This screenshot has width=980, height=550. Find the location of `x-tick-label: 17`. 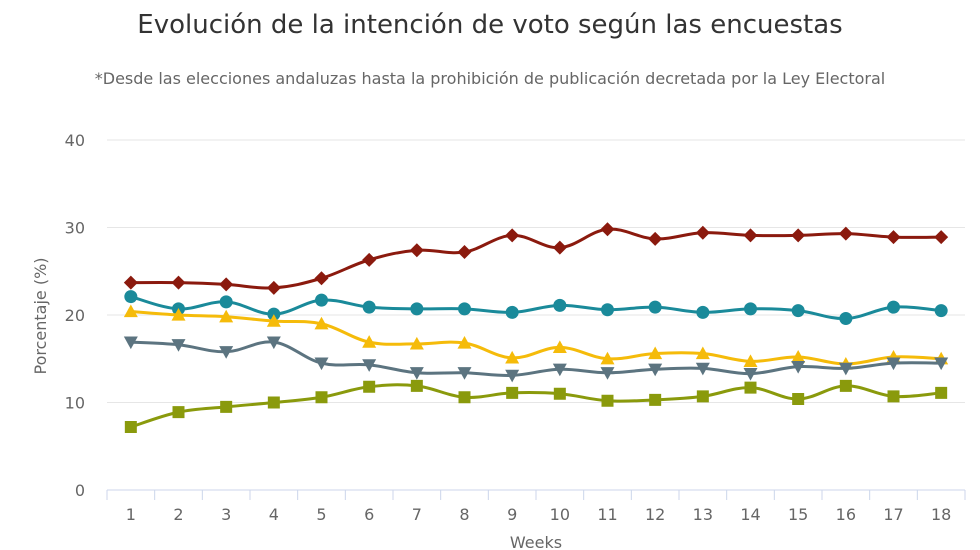

x-tick-label: 17 is located at coordinates (893, 514).